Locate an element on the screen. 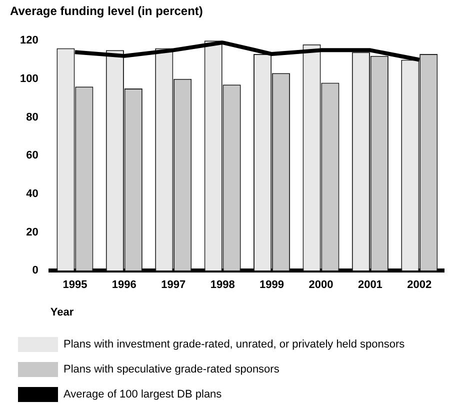 The width and height of the screenshot is (452, 419). x-axis-title: Year is located at coordinates (62, 312).